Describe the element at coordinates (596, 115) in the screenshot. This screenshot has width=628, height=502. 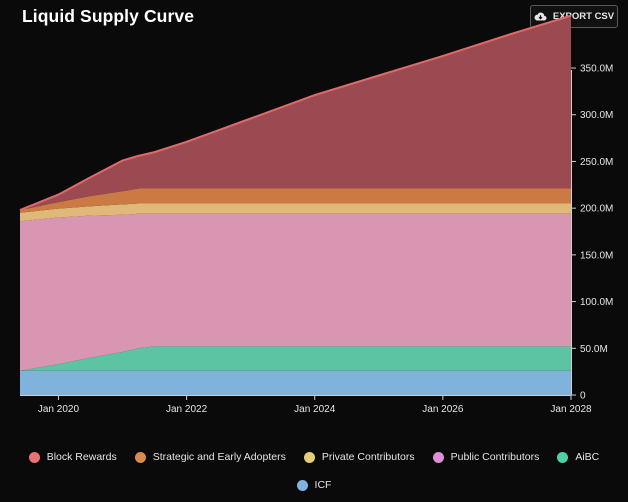
I see `y-tick-label: 300.0M` at that location.